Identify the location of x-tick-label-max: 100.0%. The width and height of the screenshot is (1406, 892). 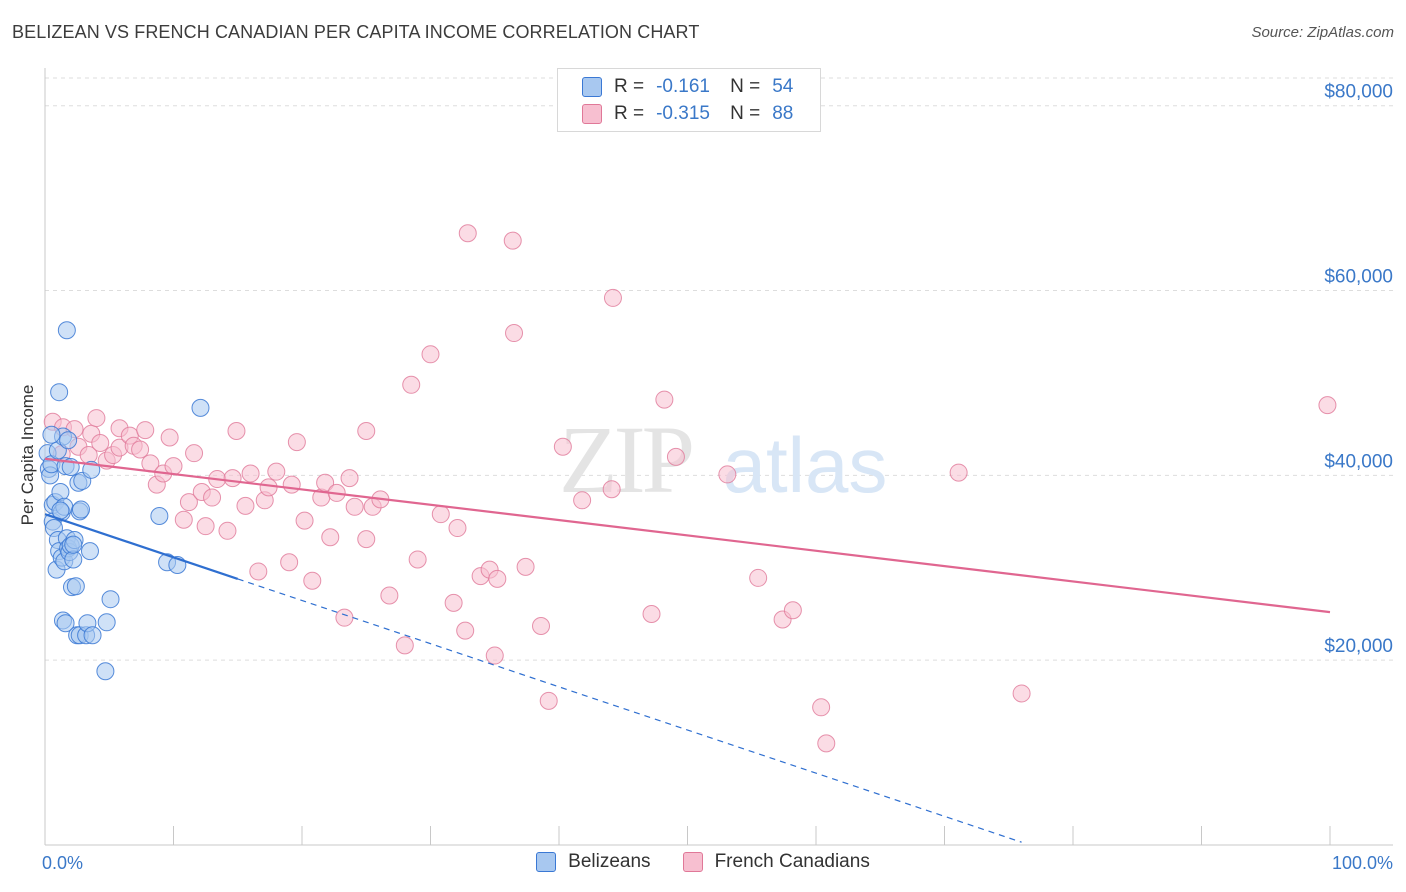
(1362, 863).